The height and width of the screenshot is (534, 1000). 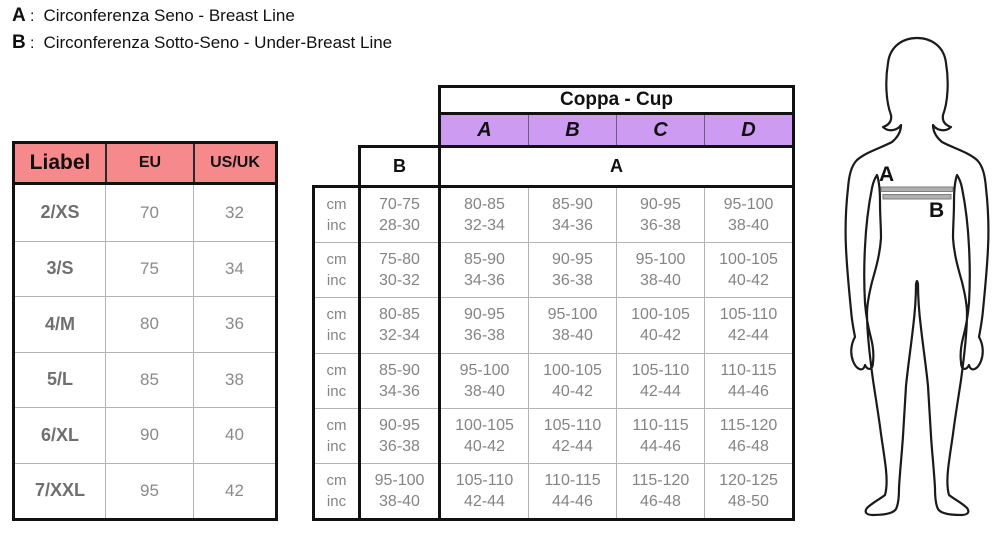 What do you see at coordinates (660, 270) in the screenshot?
I see `cup-c-cell: 95-100 38-40` at bounding box center [660, 270].